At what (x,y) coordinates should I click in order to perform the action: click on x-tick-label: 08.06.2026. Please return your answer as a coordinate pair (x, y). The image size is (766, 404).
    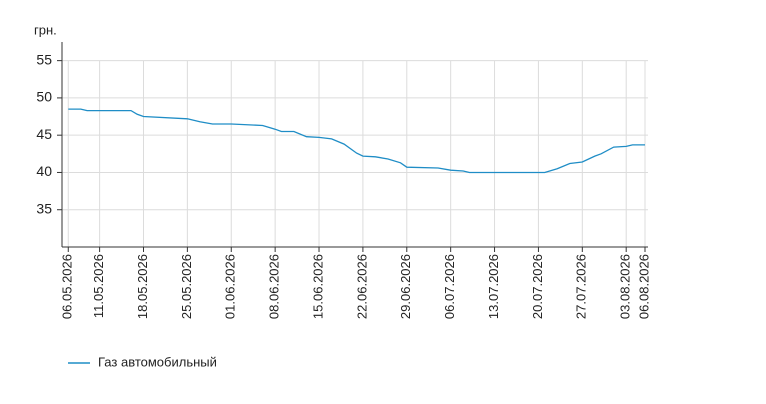
    Looking at the image, I should click on (274, 286).